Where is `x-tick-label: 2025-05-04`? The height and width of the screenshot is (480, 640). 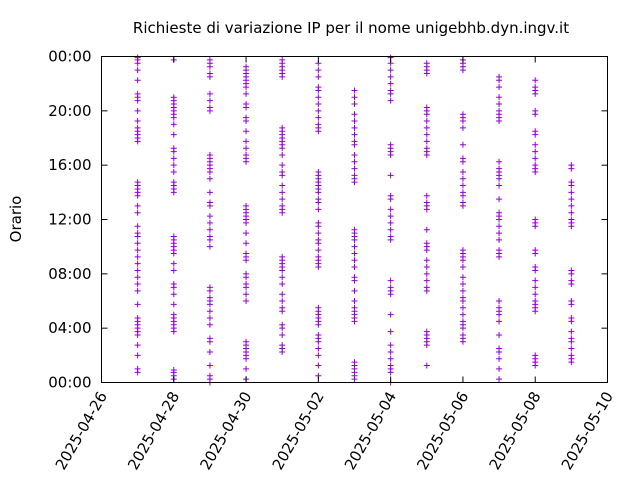
x-tick-label: 2025-05-04 is located at coordinates (370, 431).